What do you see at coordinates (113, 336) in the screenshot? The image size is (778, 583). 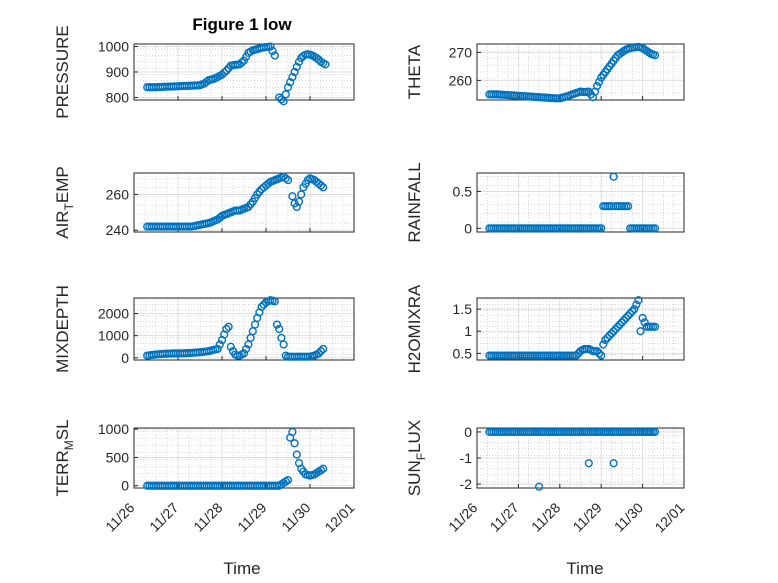 I see `y-tick-label: 1000` at bounding box center [113, 336].